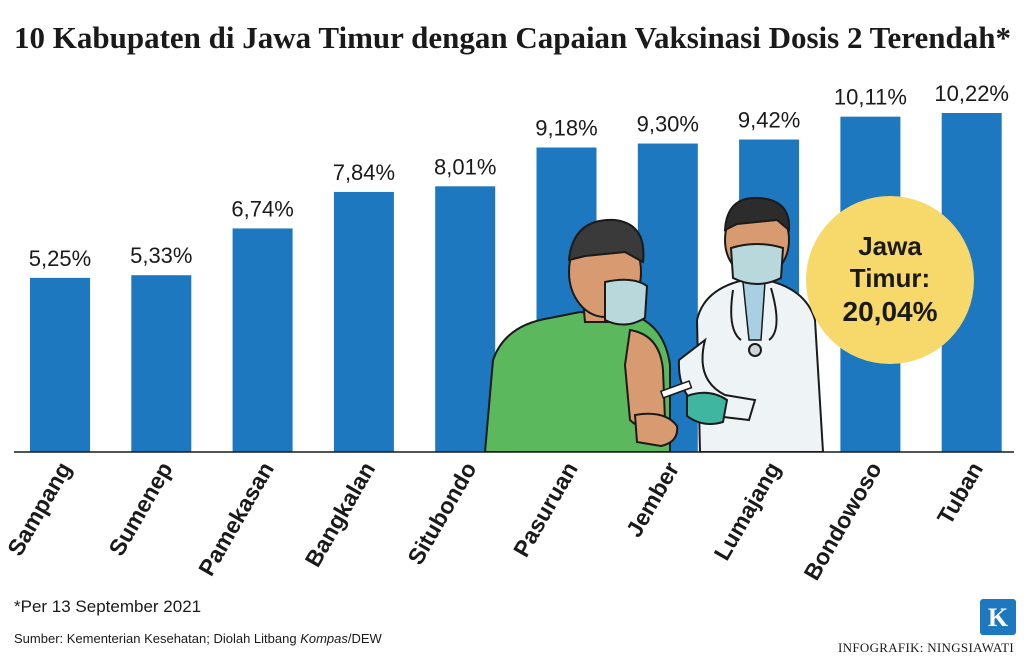 This screenshot has width=1024, height=664. Describe the element at coordinates (39, 509) in the screenshot. I see `category-label: Sampang` at that location.